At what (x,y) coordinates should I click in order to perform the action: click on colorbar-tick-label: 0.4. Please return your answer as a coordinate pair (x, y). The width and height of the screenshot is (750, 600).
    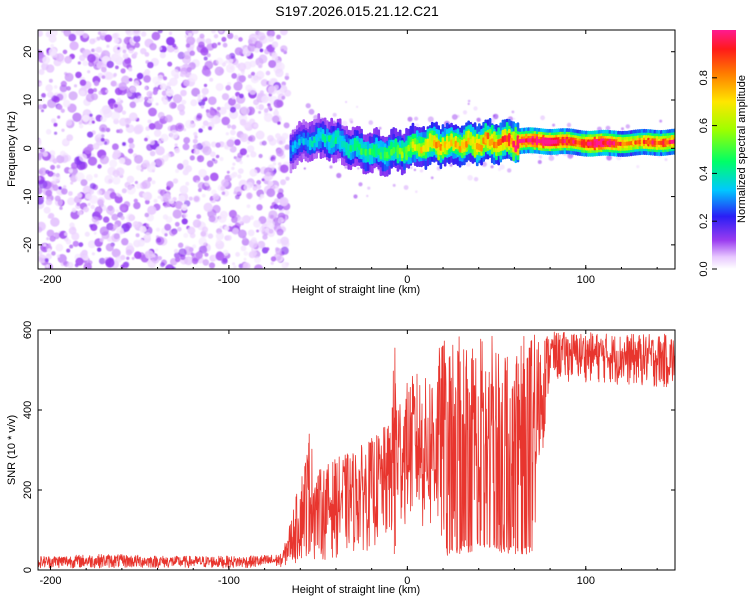
    Looking at the image, I should click on (704, 173).